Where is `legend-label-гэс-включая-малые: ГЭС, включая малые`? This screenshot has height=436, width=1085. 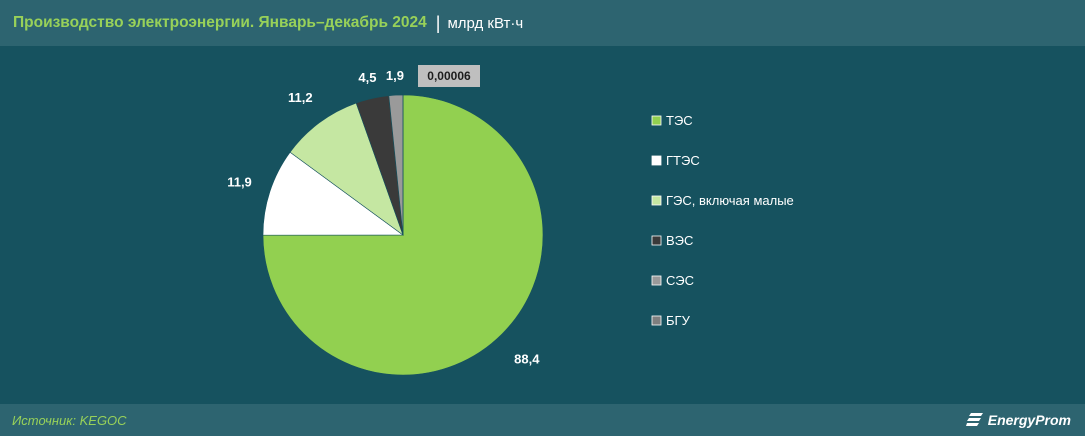
legend-label-гэс-включая-малые: ГЭС, включая малые is located at coordinates (730, 200).